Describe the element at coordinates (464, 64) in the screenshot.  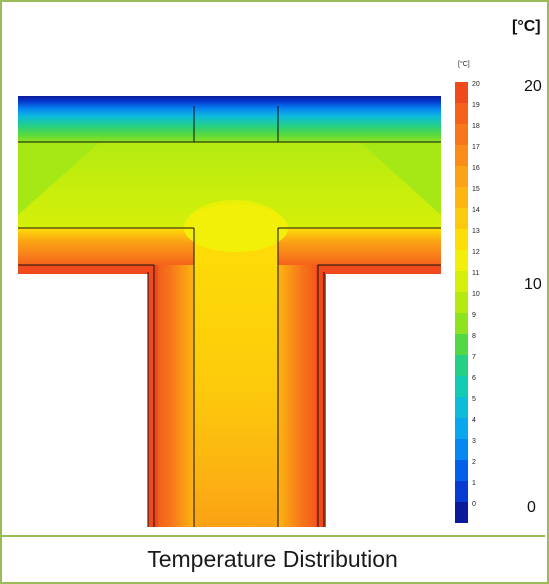
I see `legend-unit: [°C]` at that location.